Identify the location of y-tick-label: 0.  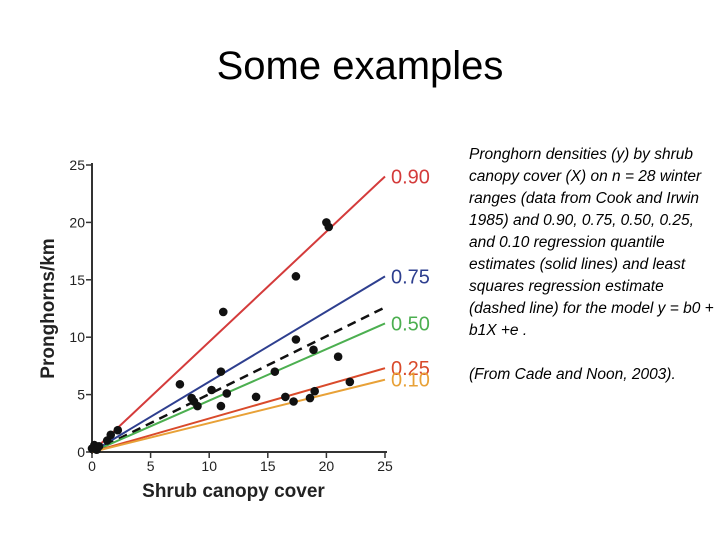
(81, 452).